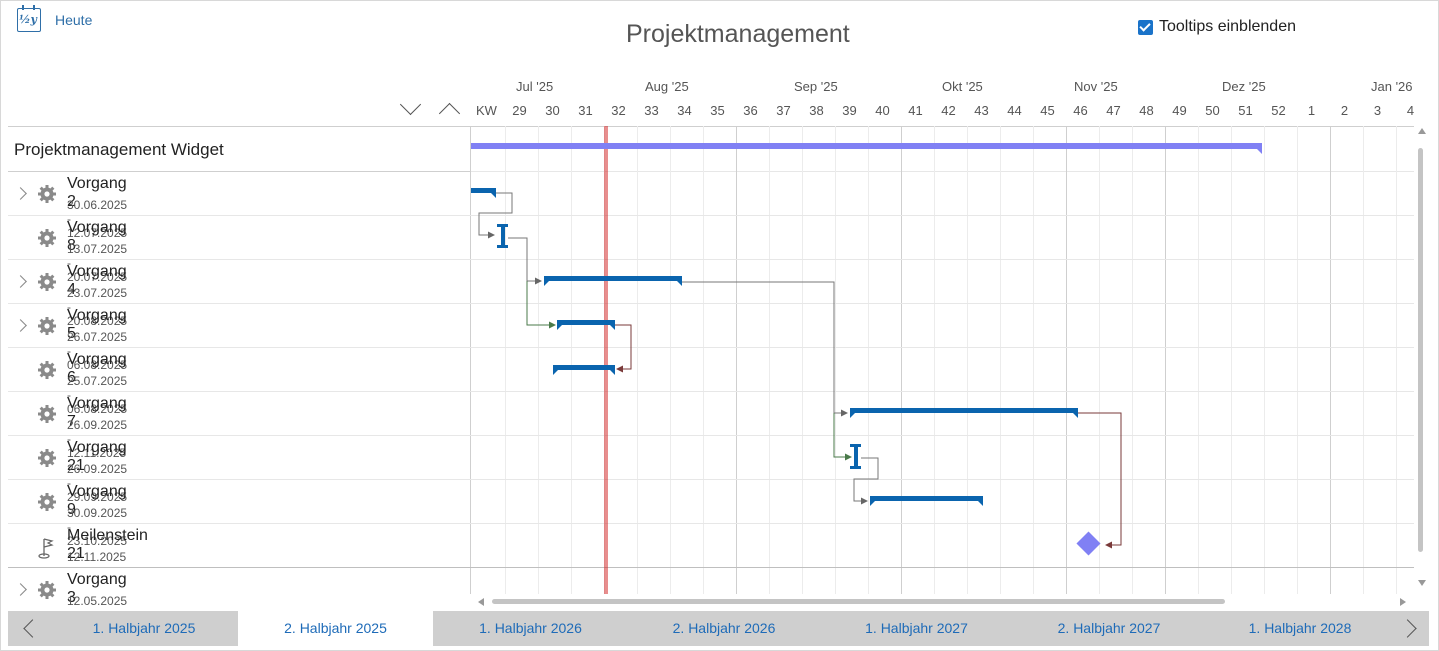 The image size is (1439, 651). I want to click on week-label: 32, so click(618, 110).